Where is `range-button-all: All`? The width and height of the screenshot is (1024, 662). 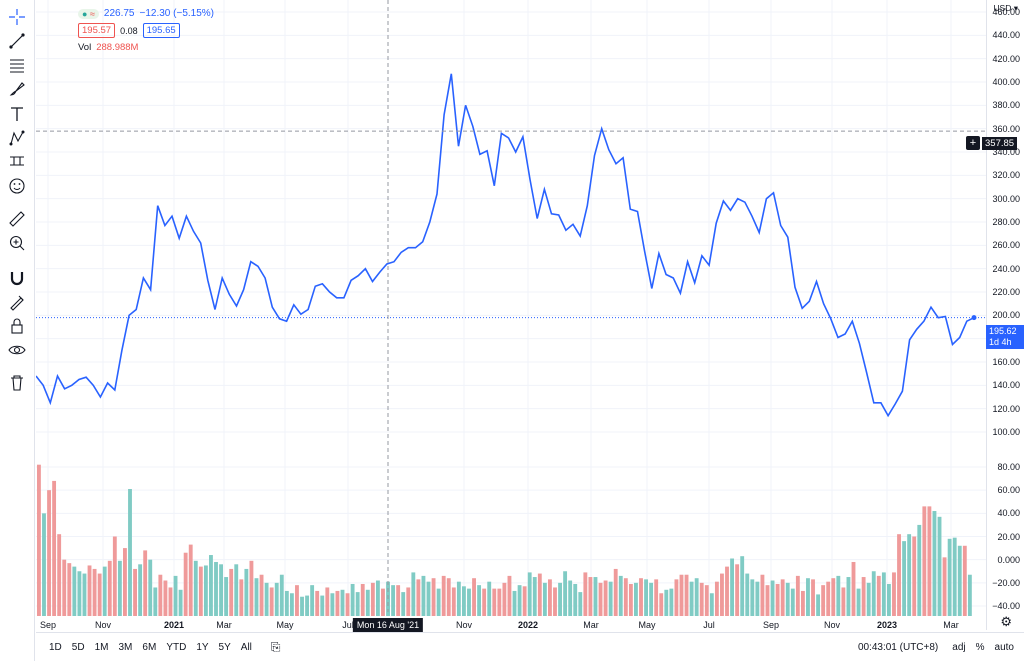
range-button-all: All is located at coordinates (246, 647).